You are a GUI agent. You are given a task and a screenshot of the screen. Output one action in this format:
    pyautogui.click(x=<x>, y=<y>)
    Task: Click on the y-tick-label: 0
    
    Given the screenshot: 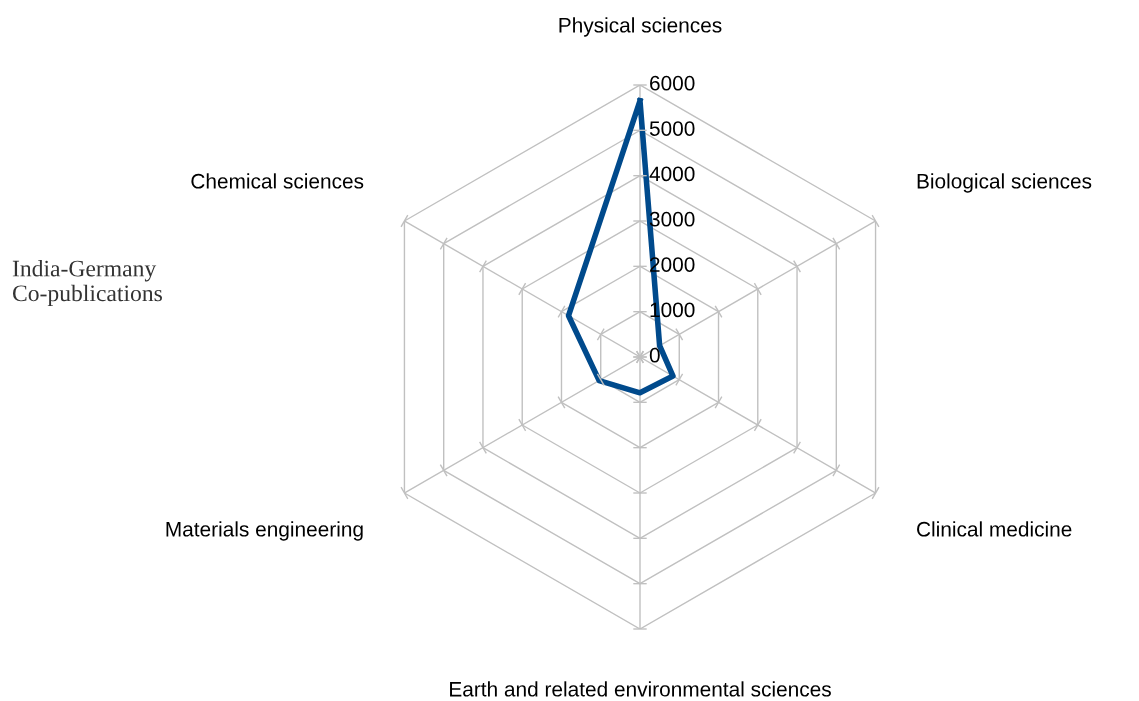 What is the action you would take?
    pyautogui.click(x=654, y=355)
    